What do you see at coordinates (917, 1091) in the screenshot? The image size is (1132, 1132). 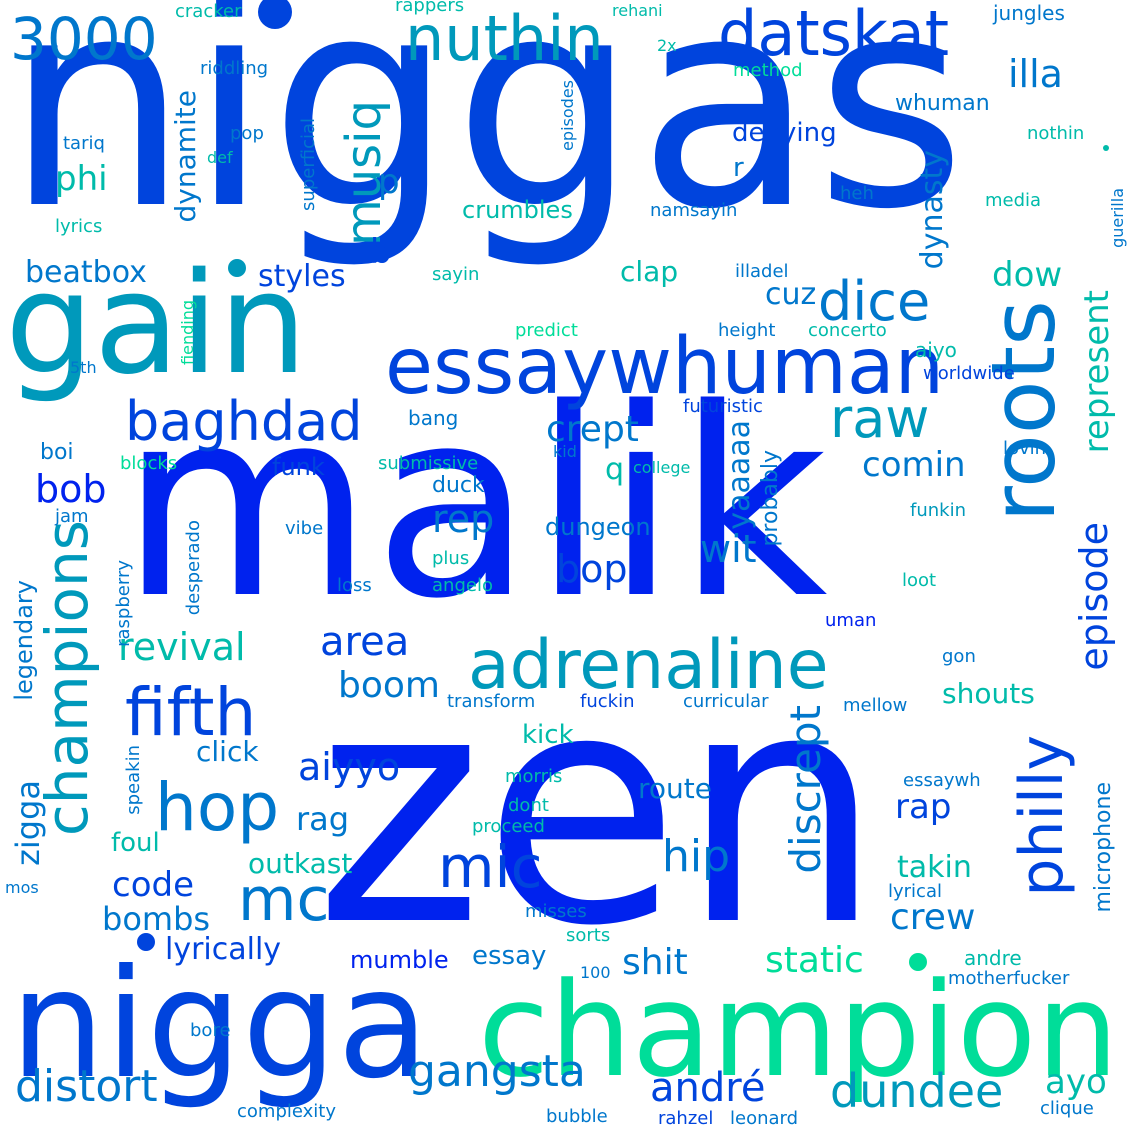 I see `word-dundee: dundee` at bounding box center [917, 1091].